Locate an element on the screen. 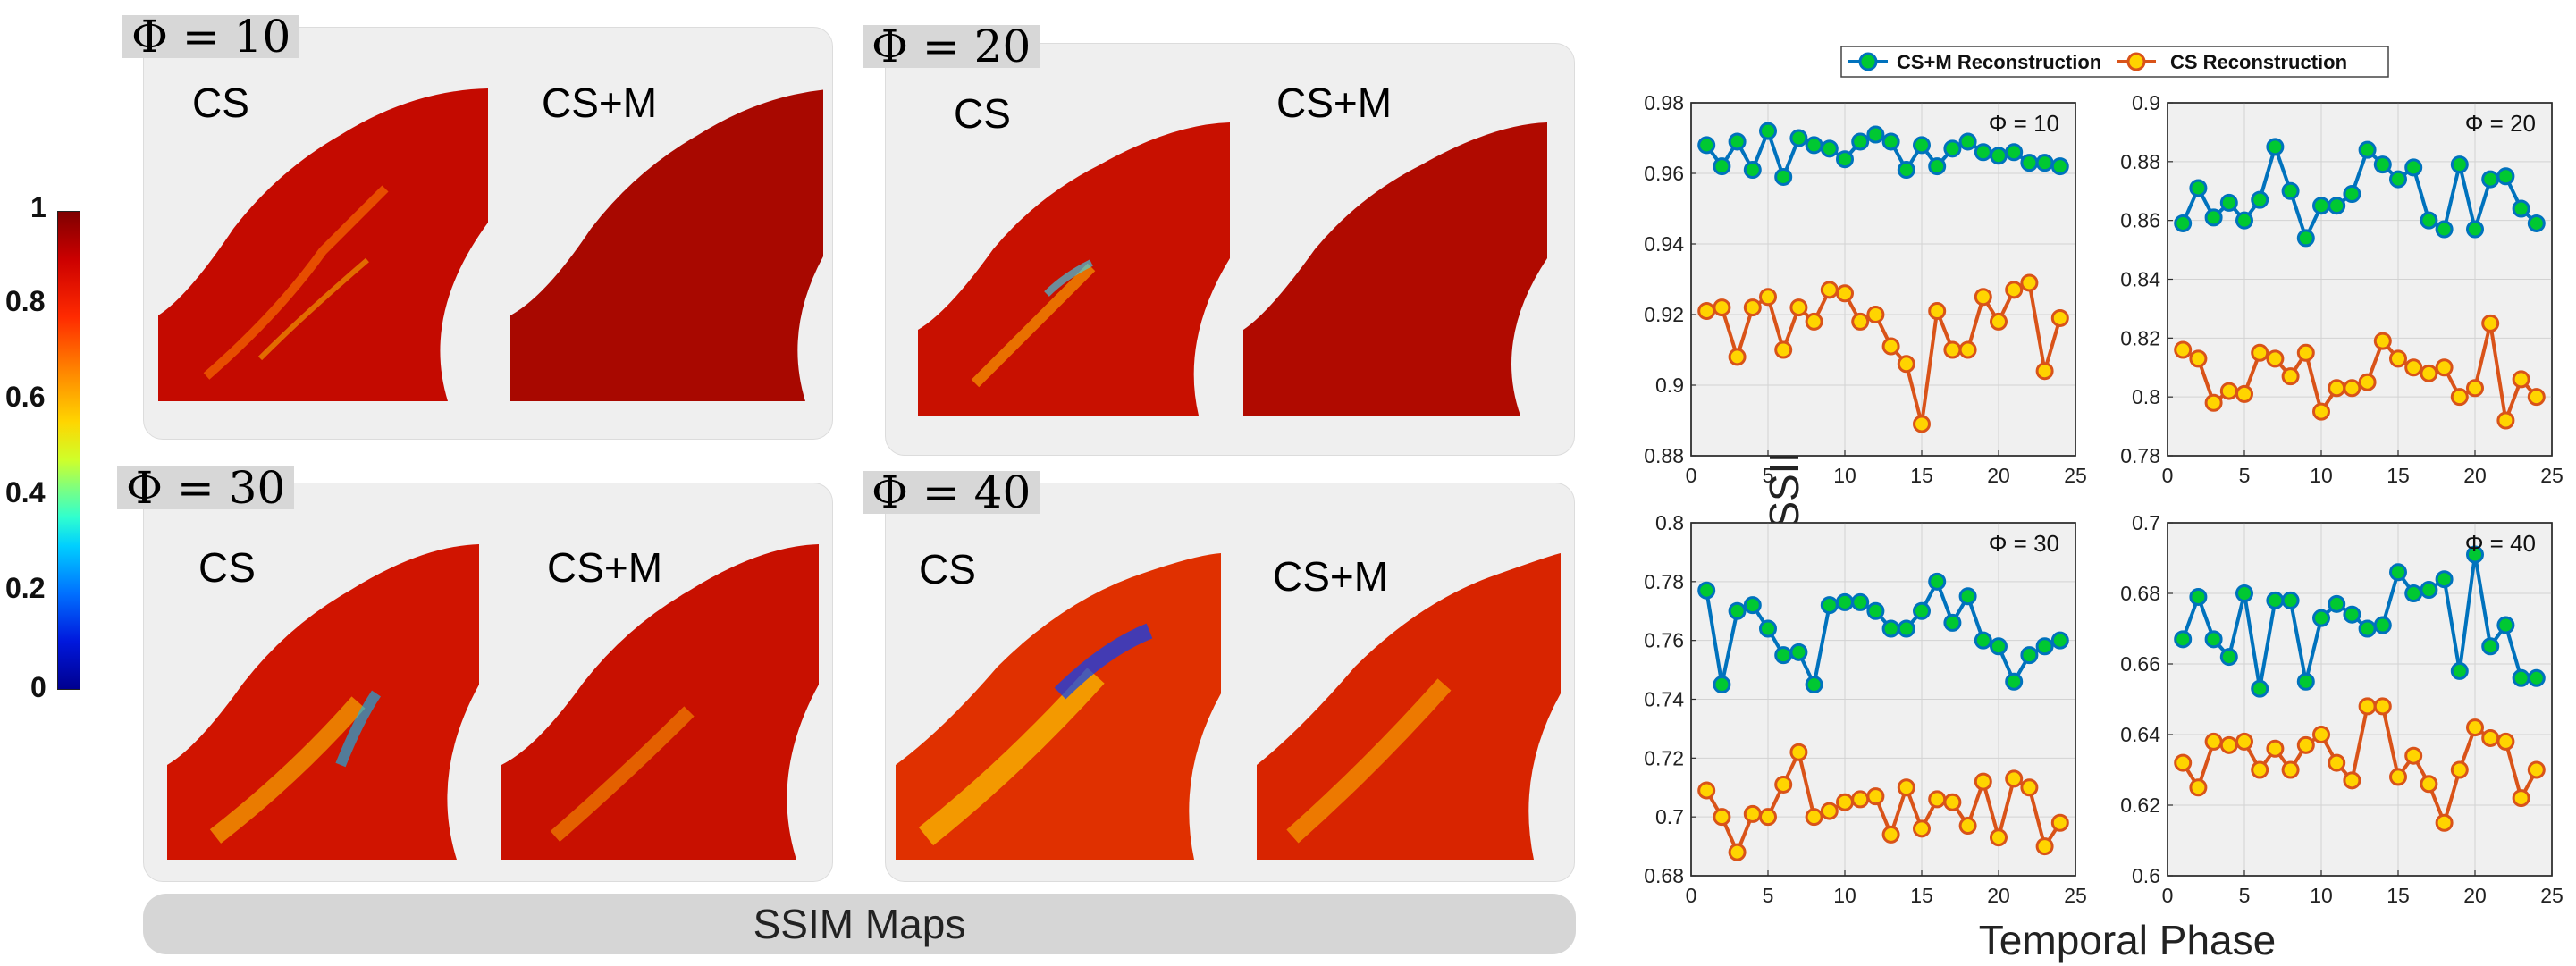 This screenshot has height=966, width=2576. y-tick-label: 0.62 is located at coordinates (2140, 805).